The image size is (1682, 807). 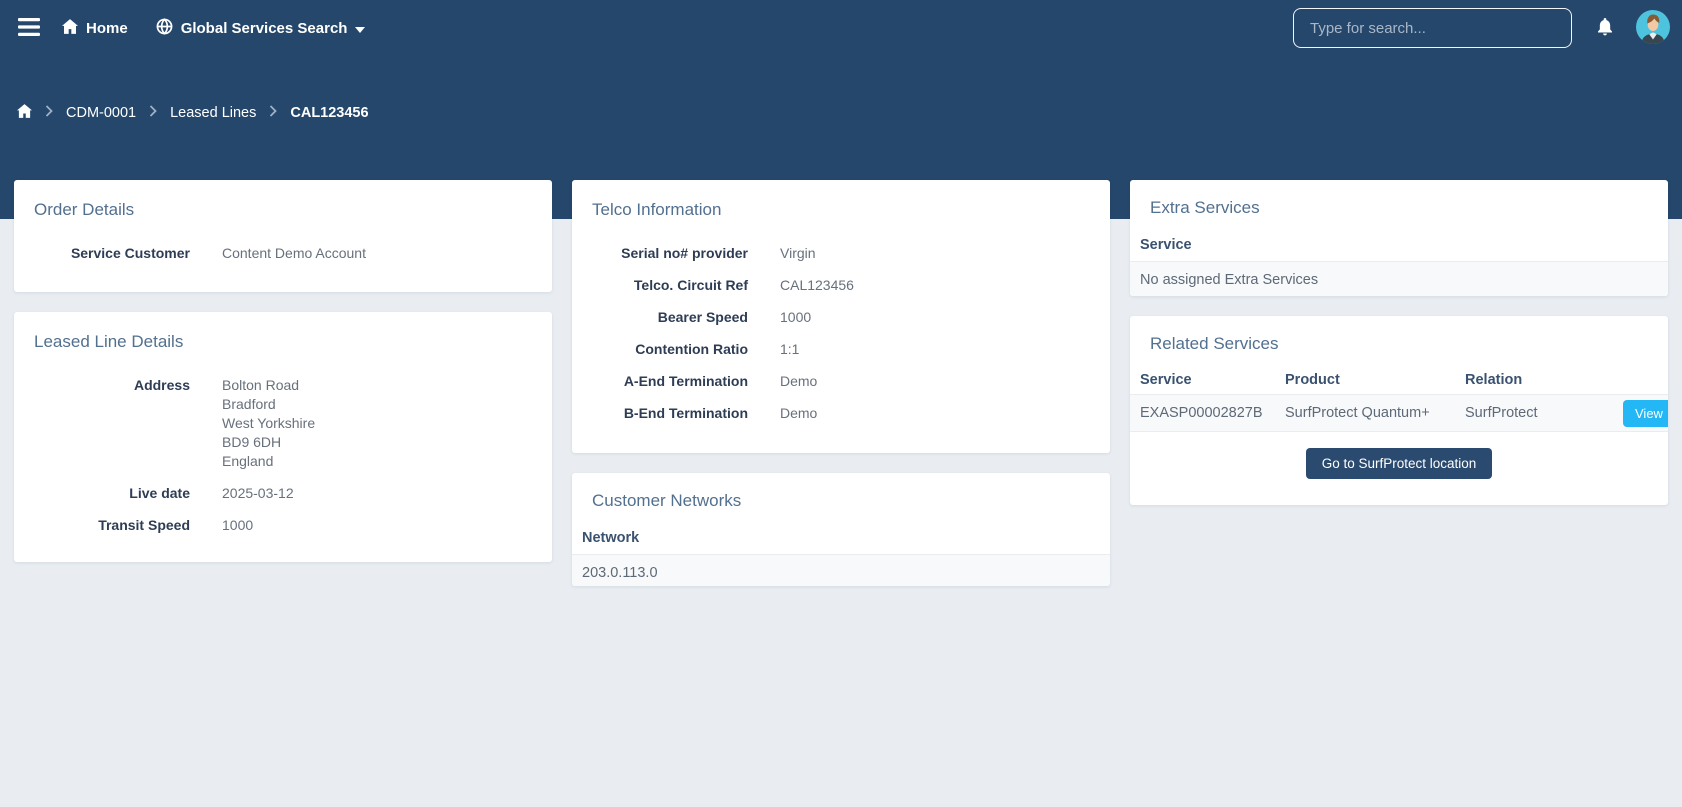 I want to click on table-column-header: Network, so click(x=611, y=538).